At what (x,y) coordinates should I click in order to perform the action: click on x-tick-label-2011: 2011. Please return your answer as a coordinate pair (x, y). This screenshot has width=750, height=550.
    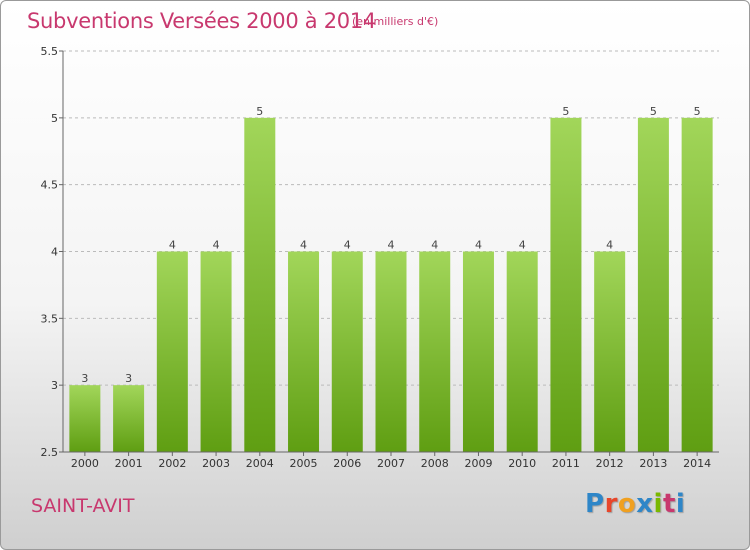
    Looking at the image, I should click on (566, 463).